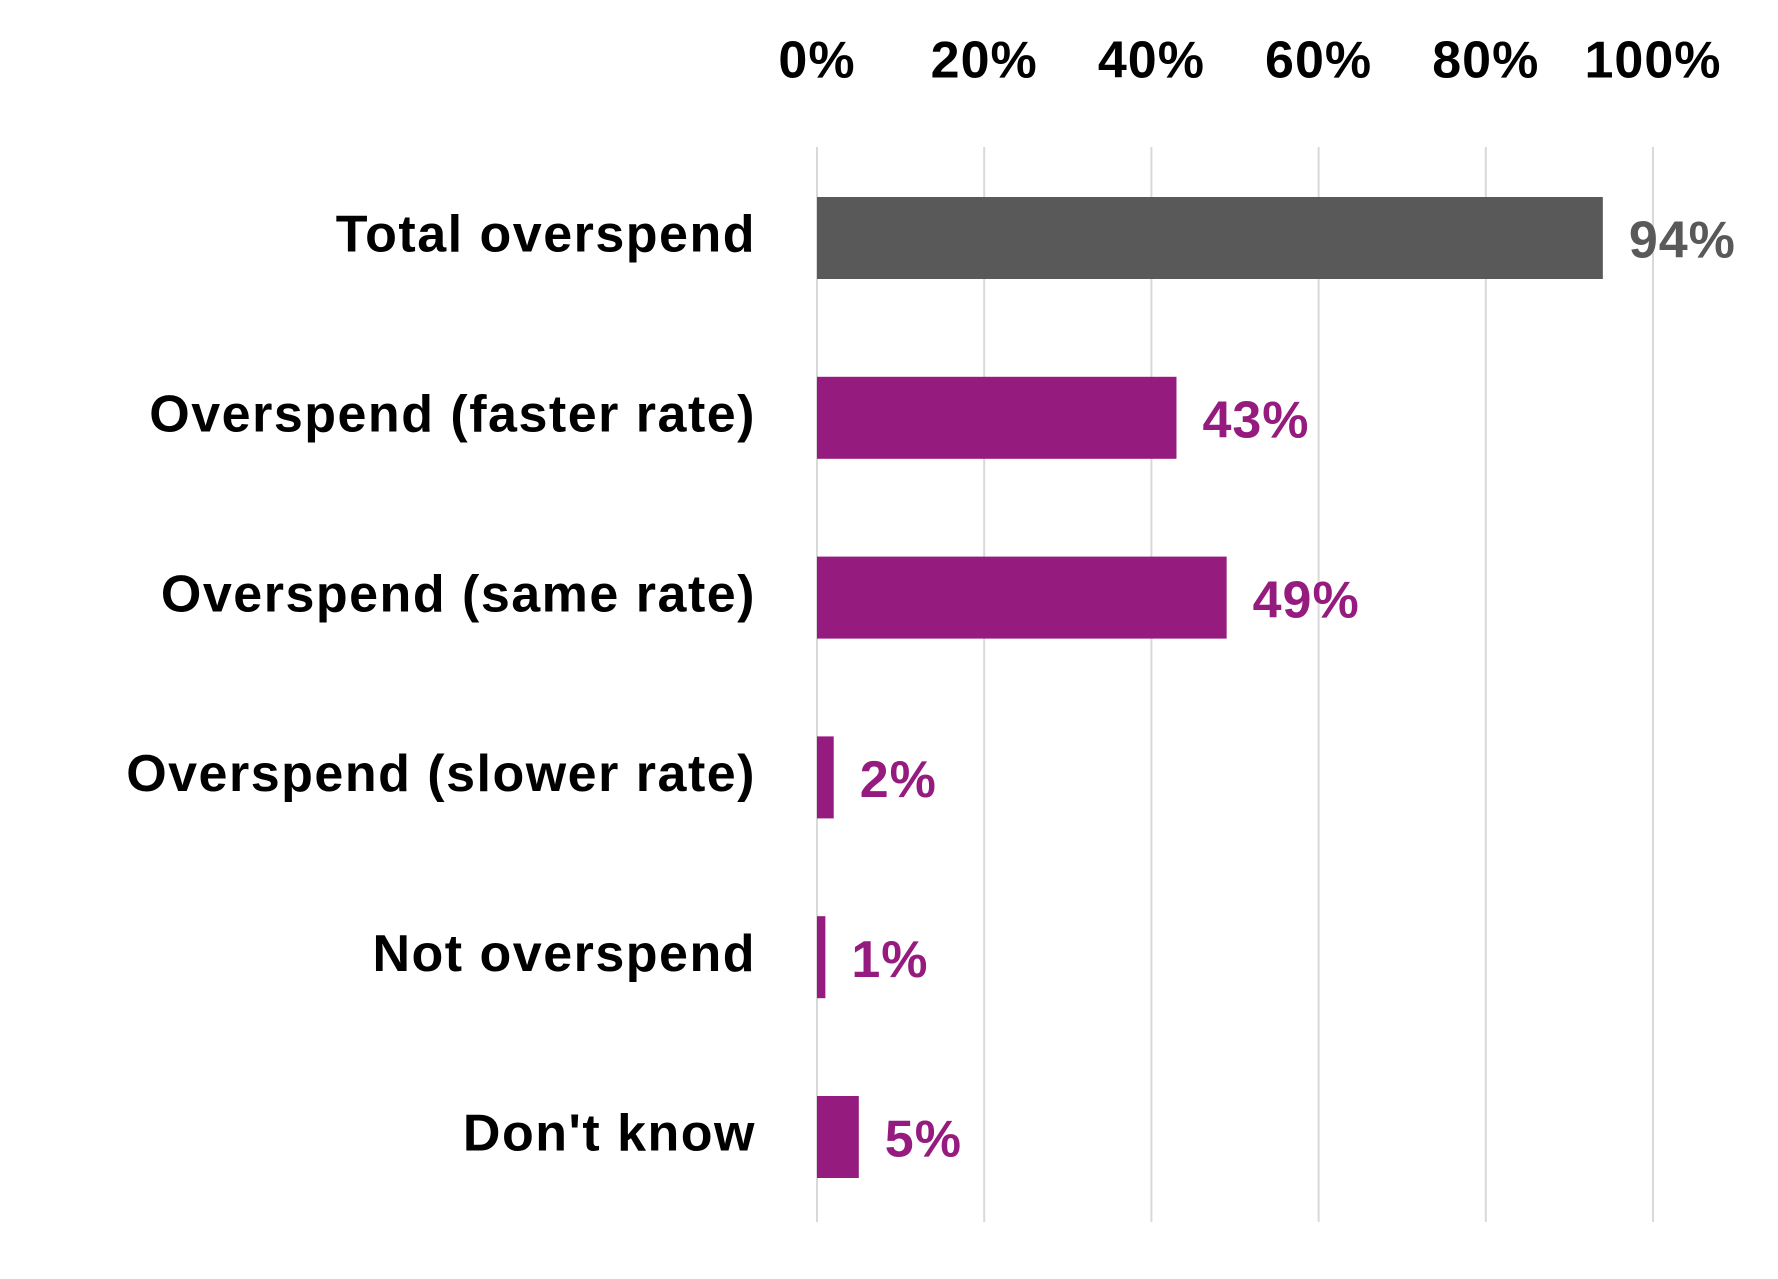 The width and height of the screenshot is (1778, 1279). I want to click on x-tick-label: 40%, so click(1151, 61).